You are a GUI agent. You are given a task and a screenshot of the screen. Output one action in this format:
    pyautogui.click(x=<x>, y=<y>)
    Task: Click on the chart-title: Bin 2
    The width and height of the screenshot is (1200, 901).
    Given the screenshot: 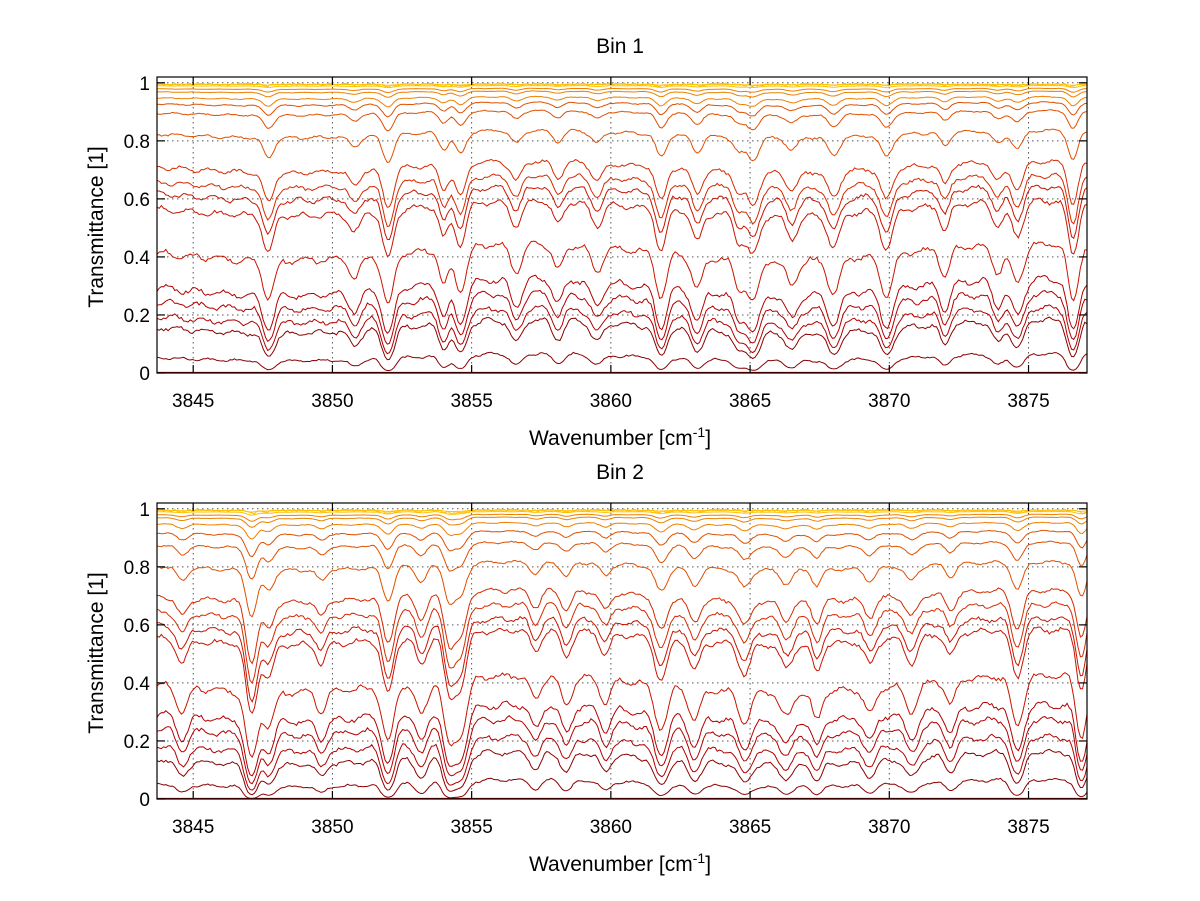 What is the action you would take?
    pyautogui.click(x=620, y=472)
    